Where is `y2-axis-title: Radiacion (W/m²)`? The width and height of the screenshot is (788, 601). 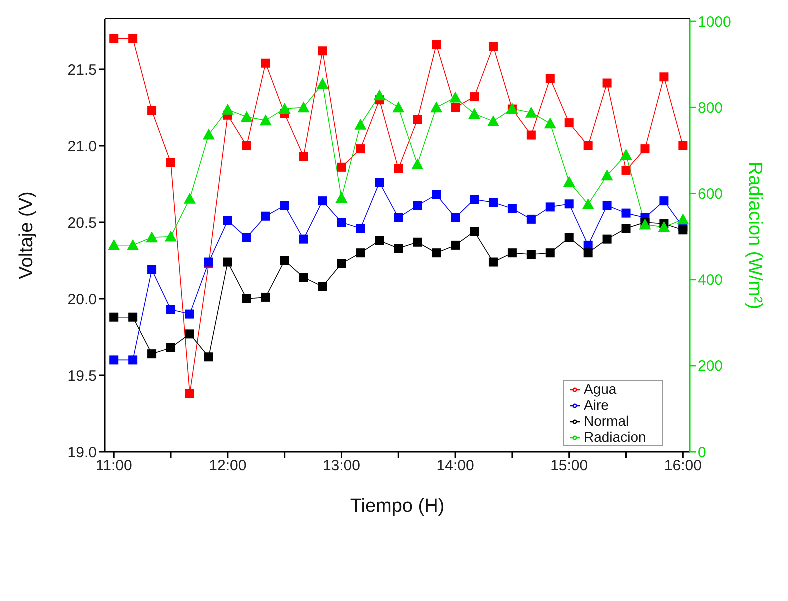 y2-axis-title: Radiacion (W/m²) is located at coordinates (755, 236).